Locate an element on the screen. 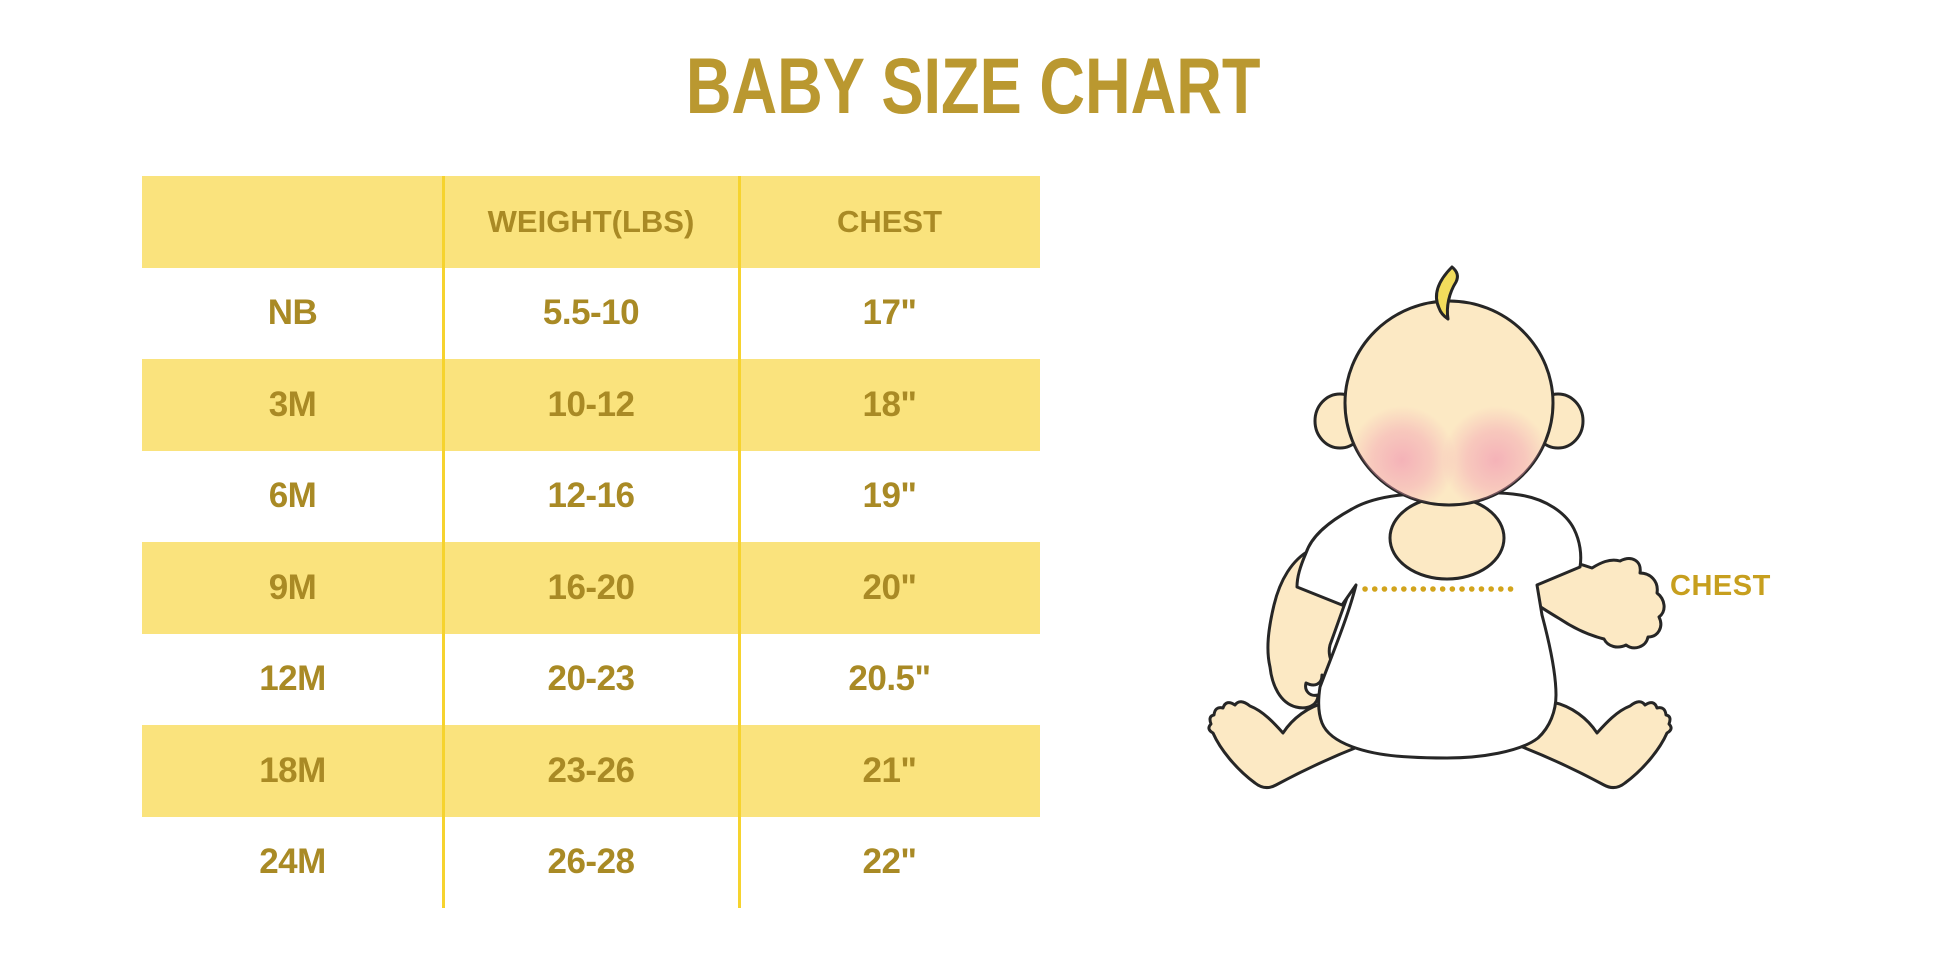 The height and width of the screenshot is (973, 1946). header-cell-size is located at coordinates (292, 222).